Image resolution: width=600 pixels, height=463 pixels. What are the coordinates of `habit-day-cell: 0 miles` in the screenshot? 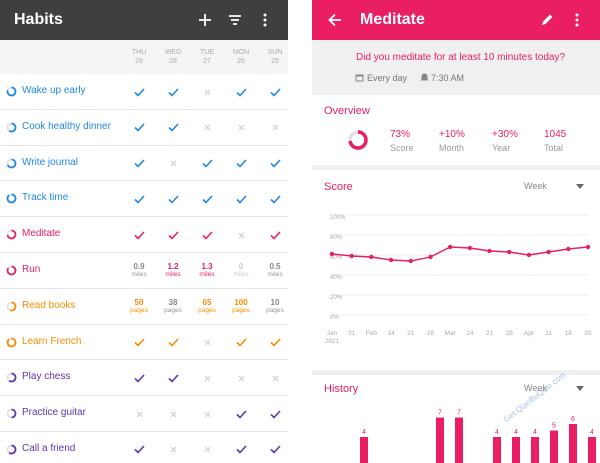 It's located at (241, 271).